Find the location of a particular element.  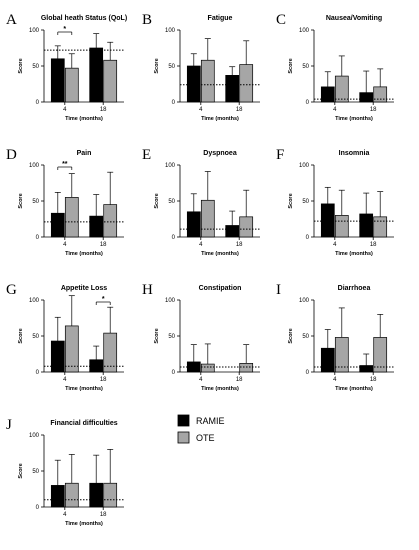

panel-title: Global heath Status (QoL) is located at coordinates (84, 18).